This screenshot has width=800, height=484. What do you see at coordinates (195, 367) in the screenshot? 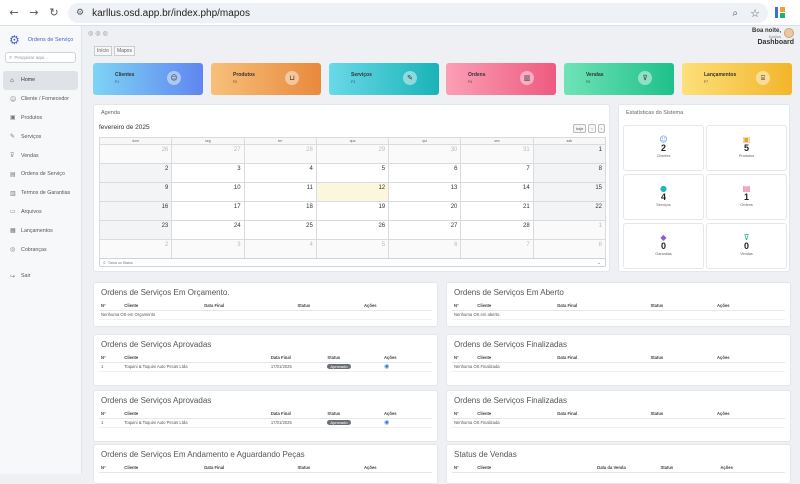
I see `client-name: Toquini & Toquini Auto Pecas Ltda` at bounding box center [195, 367].